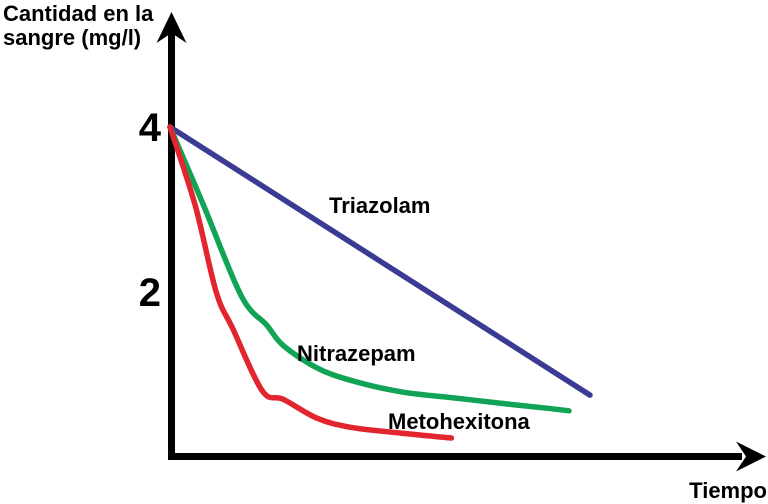 The image size is (768, 504). What do you see at coordinates (171, 236) in the screenshot?
I see `y-axis` at bounding box center [171, 236].